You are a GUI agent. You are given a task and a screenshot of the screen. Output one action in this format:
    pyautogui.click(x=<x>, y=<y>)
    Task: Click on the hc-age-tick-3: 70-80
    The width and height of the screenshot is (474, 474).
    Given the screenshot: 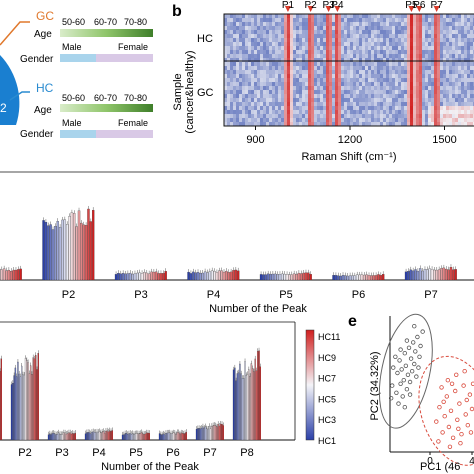 What is the action you would take?
    pyautogui.click(x=135, y=98)
    